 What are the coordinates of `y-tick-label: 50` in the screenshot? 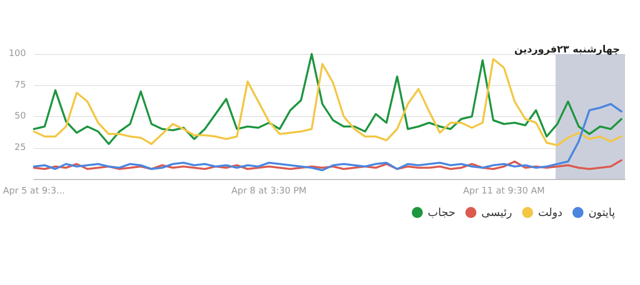 It's located at (20, 117).